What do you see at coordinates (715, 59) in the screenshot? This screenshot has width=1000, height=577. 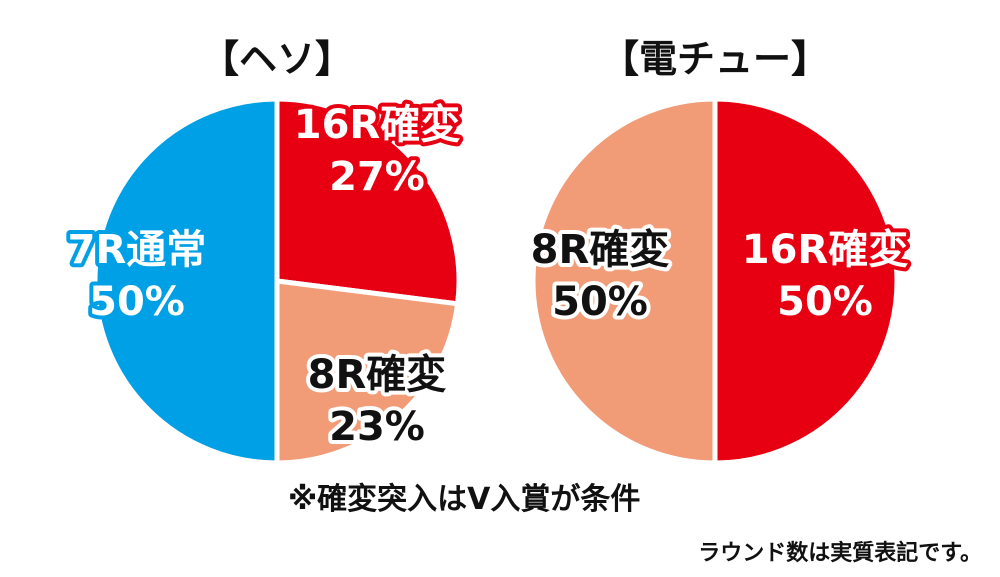 I see `denchu-chart-title: 【電チュー】` at bounding box center [715, 59].